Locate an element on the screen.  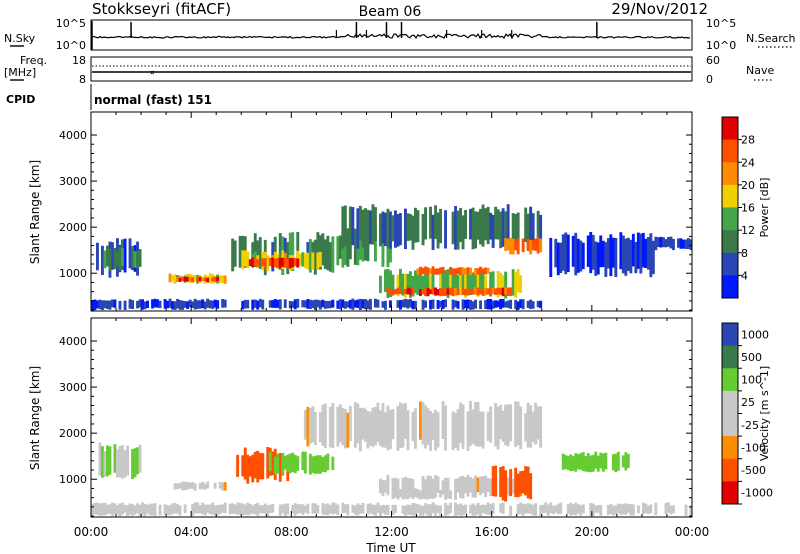
power-heatmap is located at coordinates (392, 257).